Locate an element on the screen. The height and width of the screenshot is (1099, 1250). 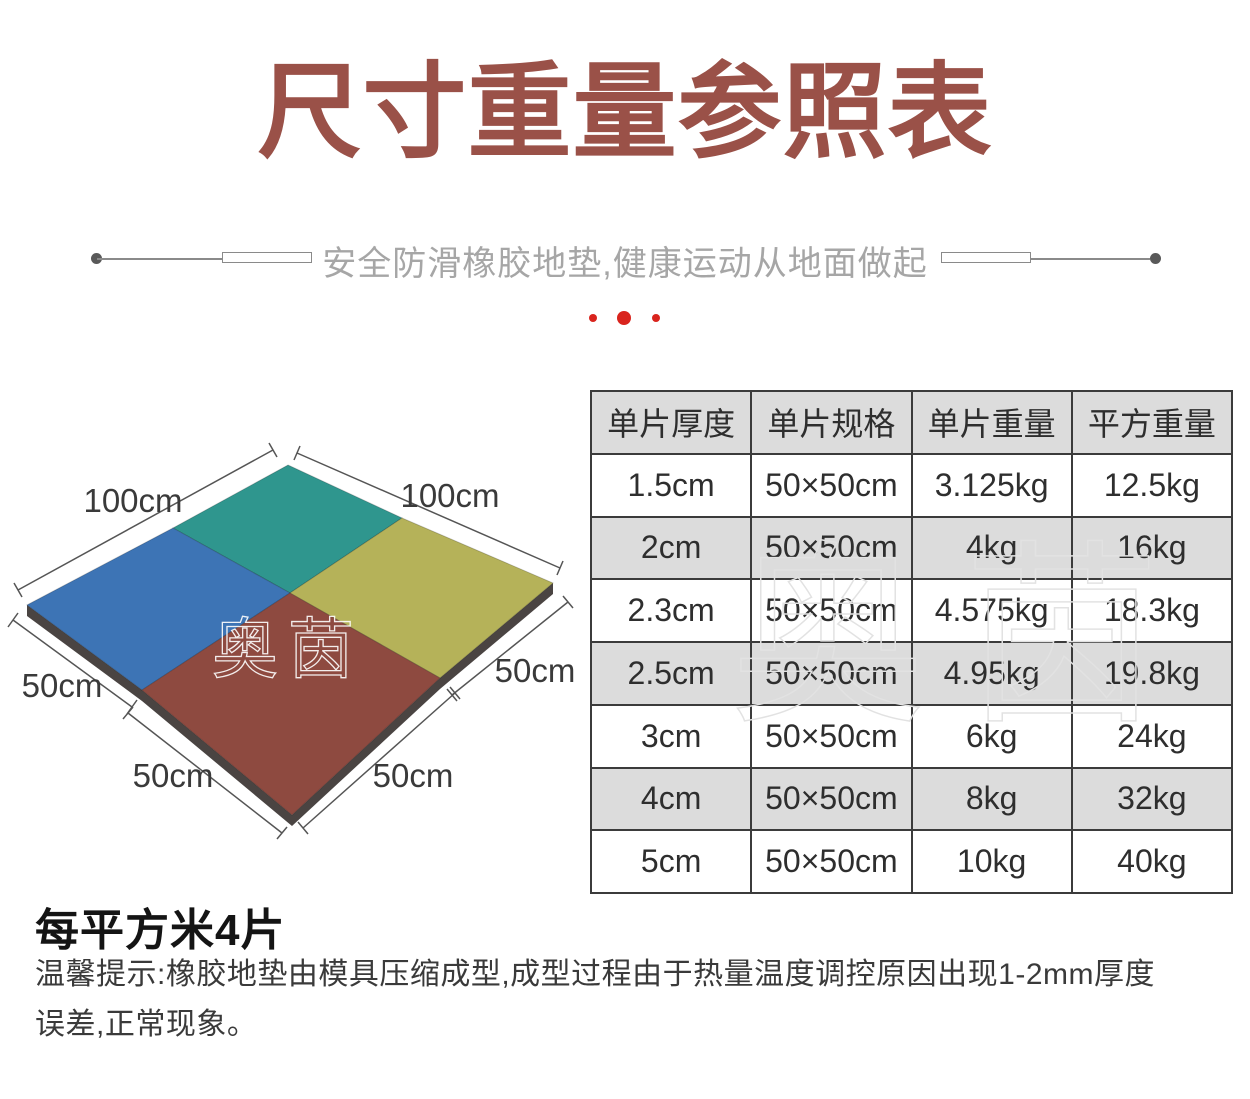
table-cell: 4.575kg is located at coordinates (991, 610).